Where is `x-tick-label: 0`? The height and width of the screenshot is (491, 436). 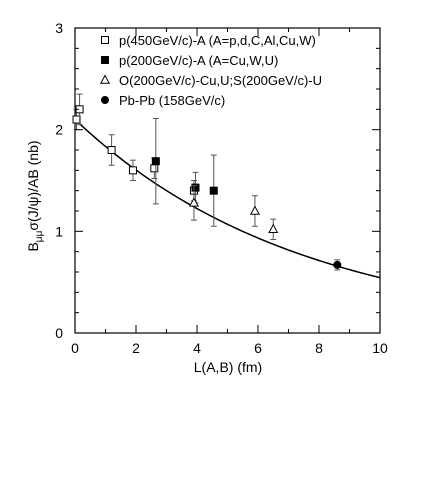
x-tick-label: 0 is located at coordinates (75, 348).